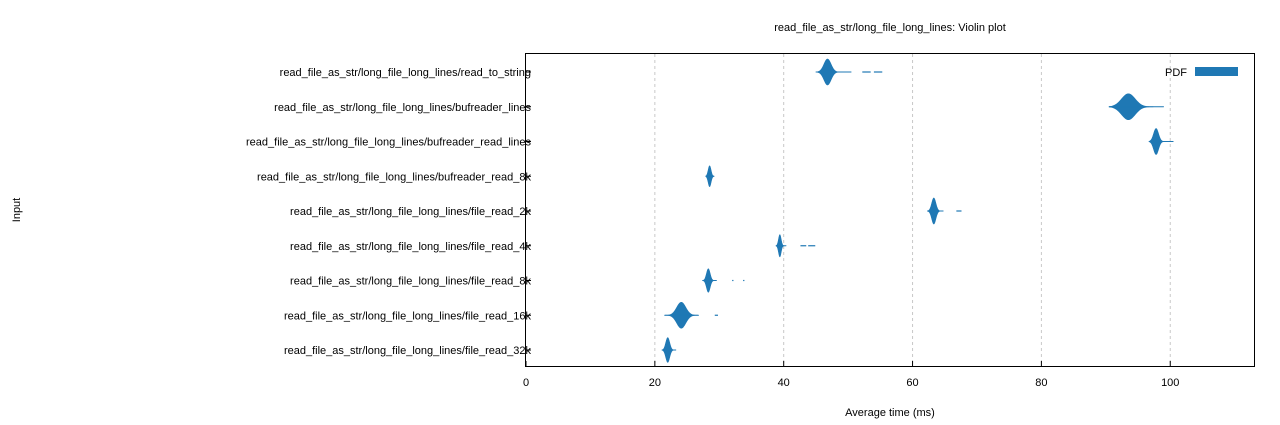 This screenshot has width=1280, height=425. I want to click on legend: PDF, so click(1201, 73).